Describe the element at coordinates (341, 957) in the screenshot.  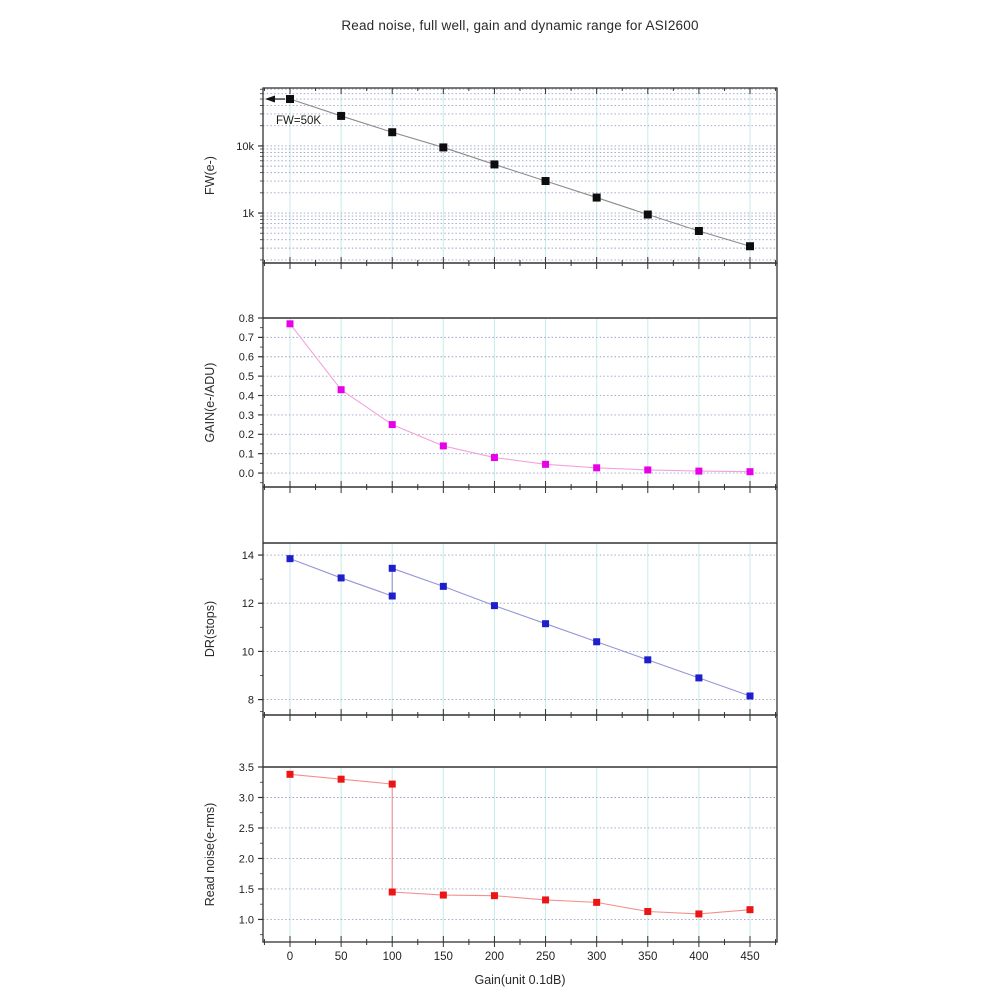
I see `x-tick-label: 50` at that location.